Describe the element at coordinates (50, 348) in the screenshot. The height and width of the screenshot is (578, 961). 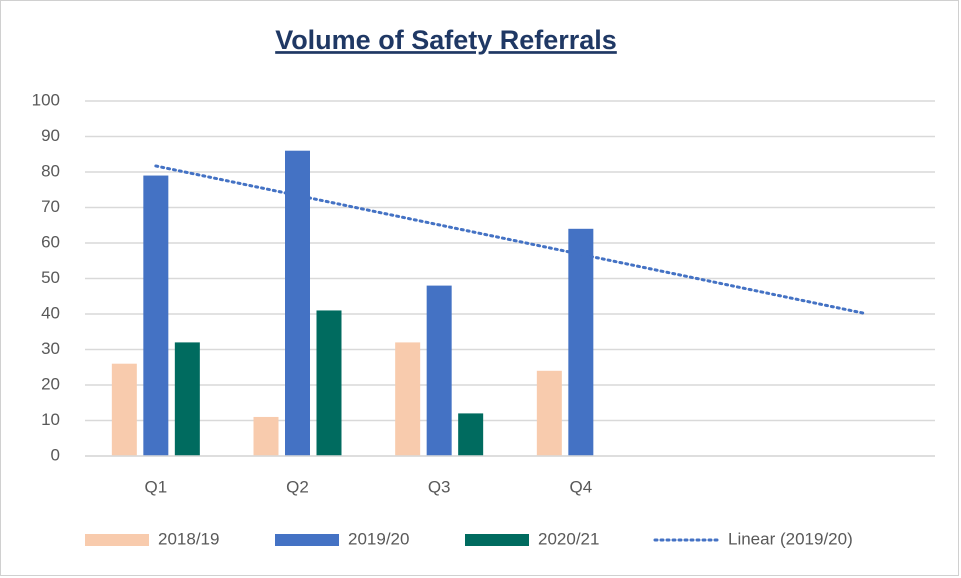
I see `y-tick-label: 30` at that location.